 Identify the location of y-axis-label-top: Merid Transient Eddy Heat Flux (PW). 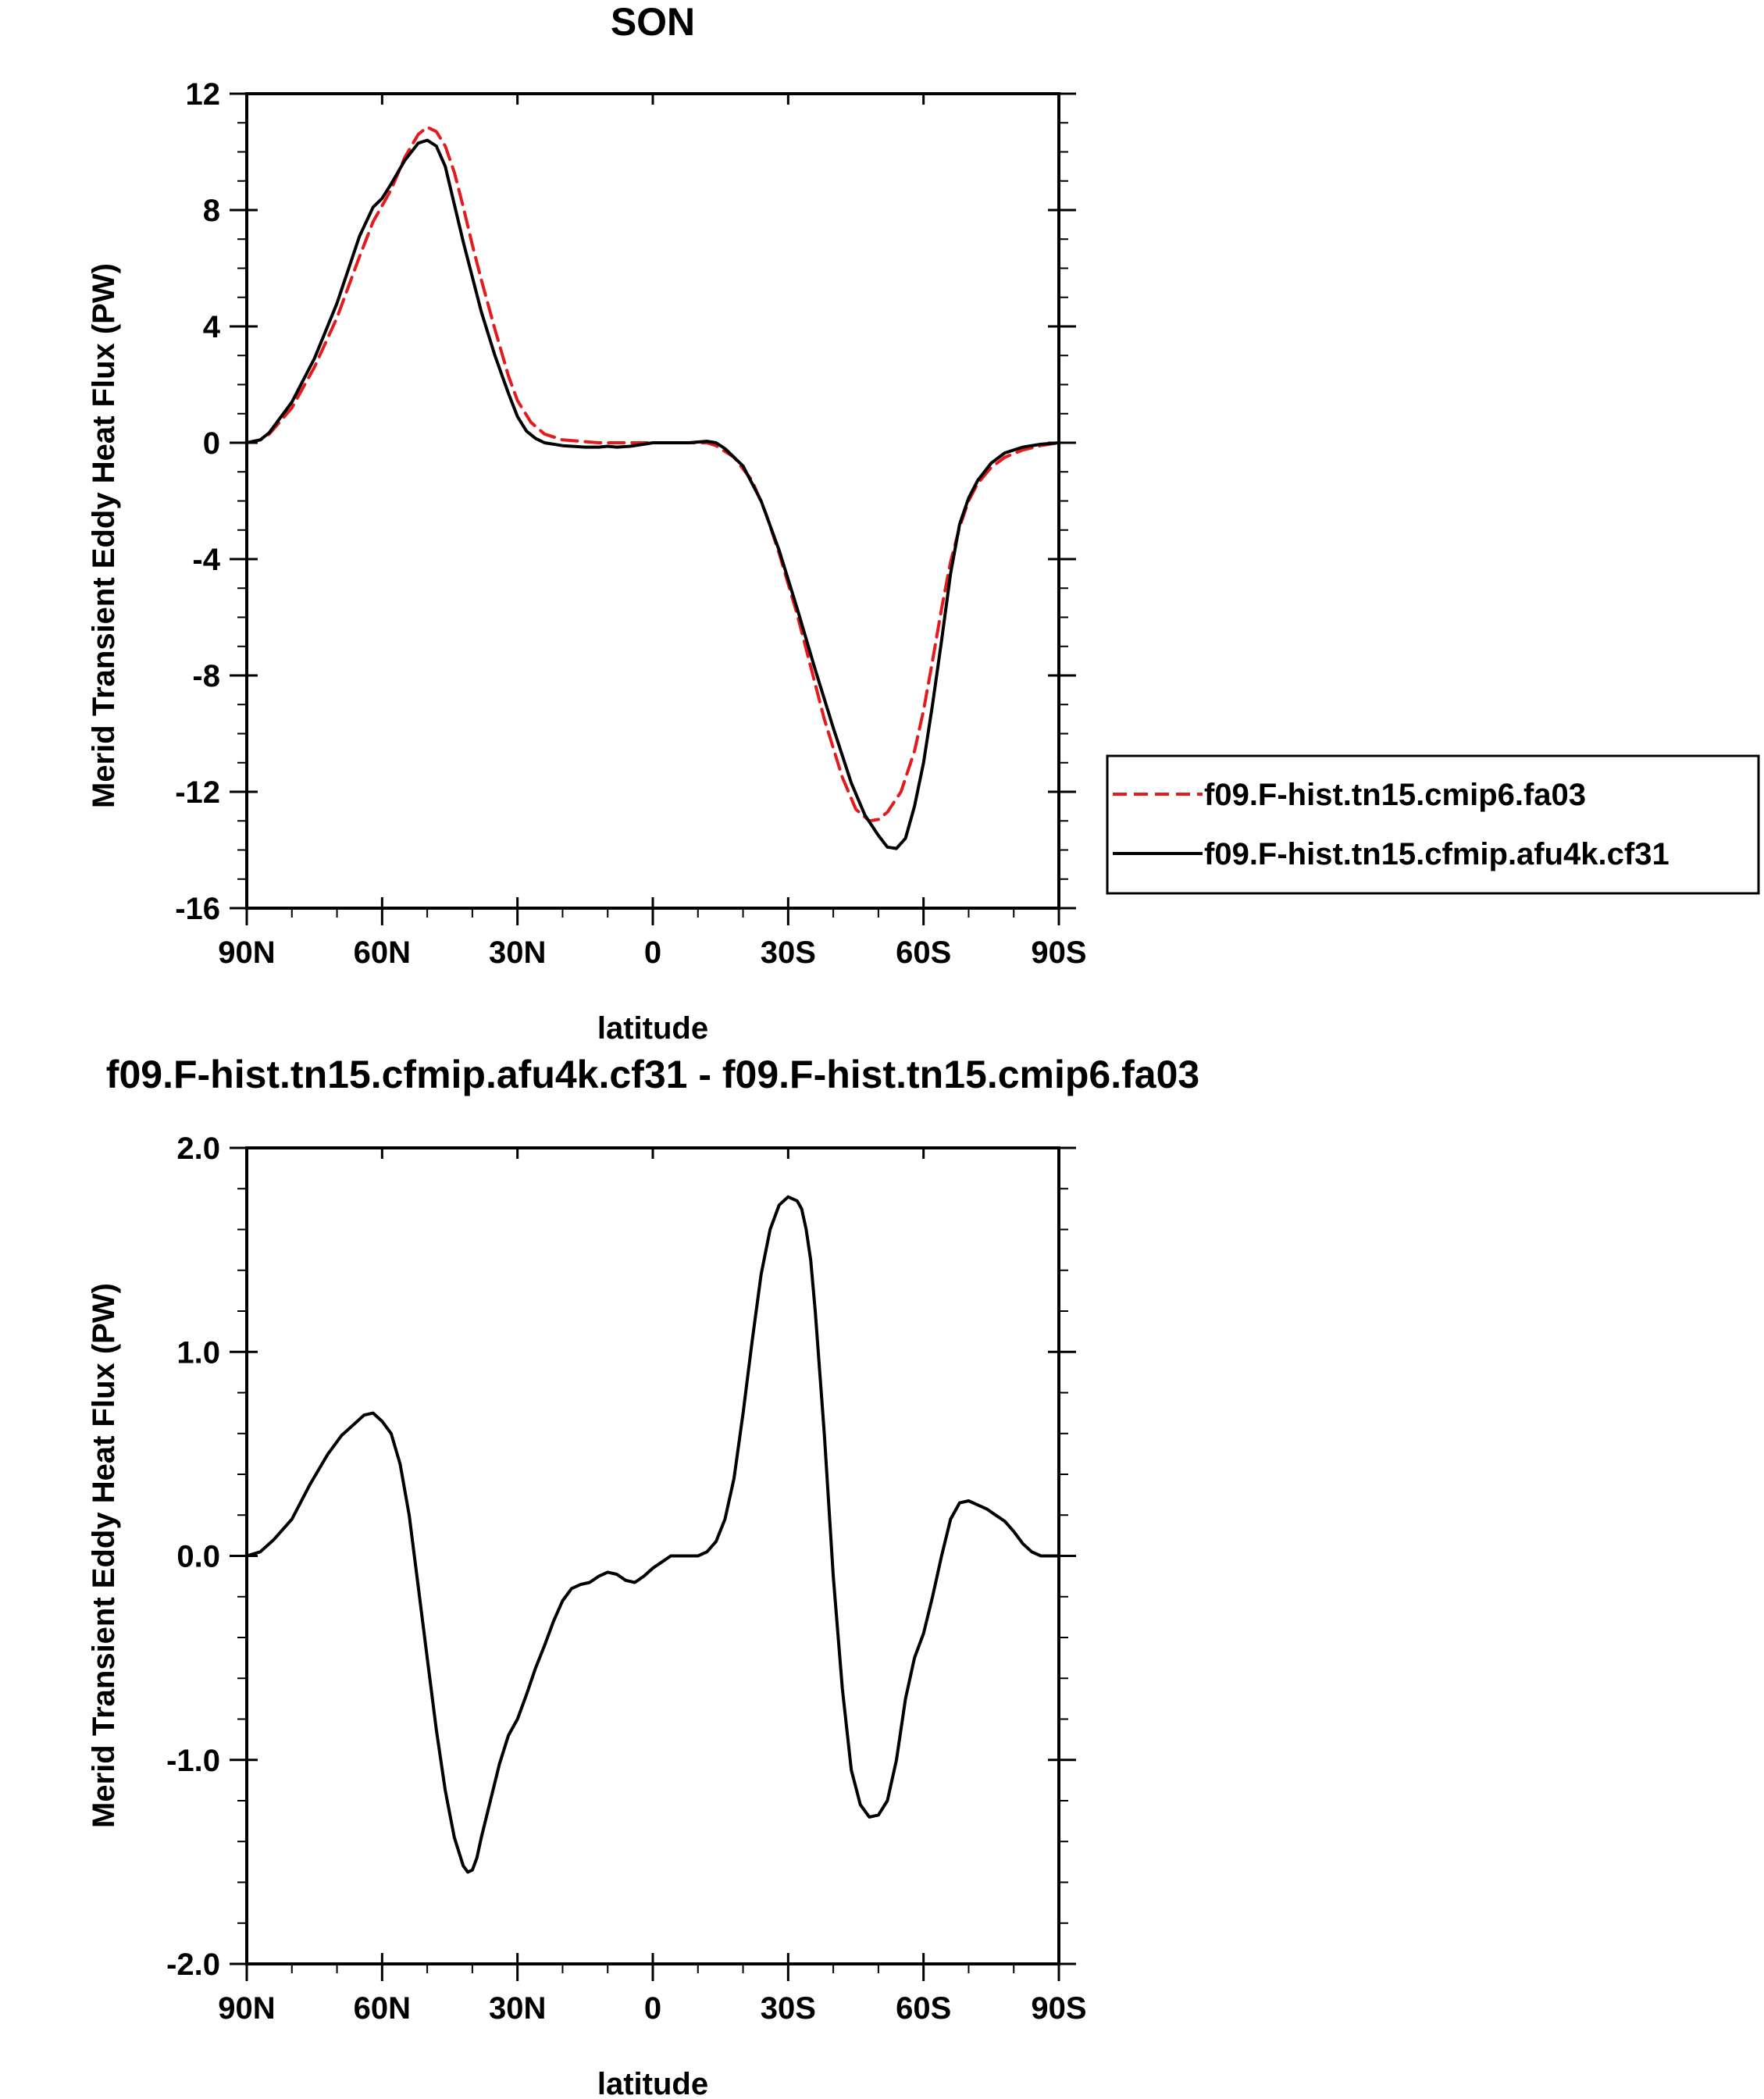
(104, 535).